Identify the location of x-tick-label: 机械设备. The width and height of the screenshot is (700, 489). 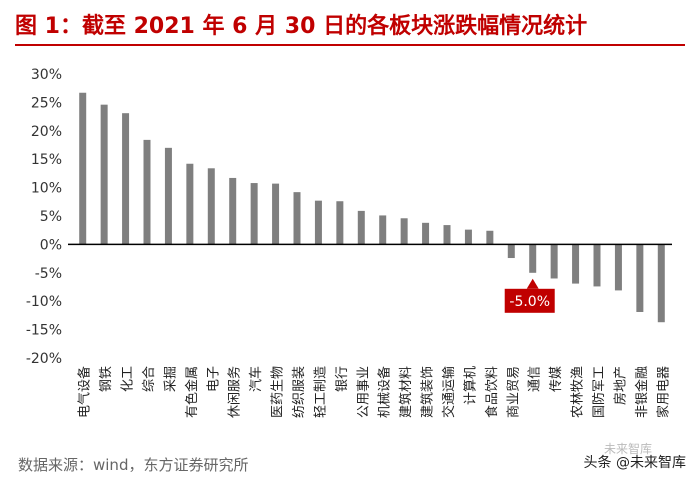
(385, 392).